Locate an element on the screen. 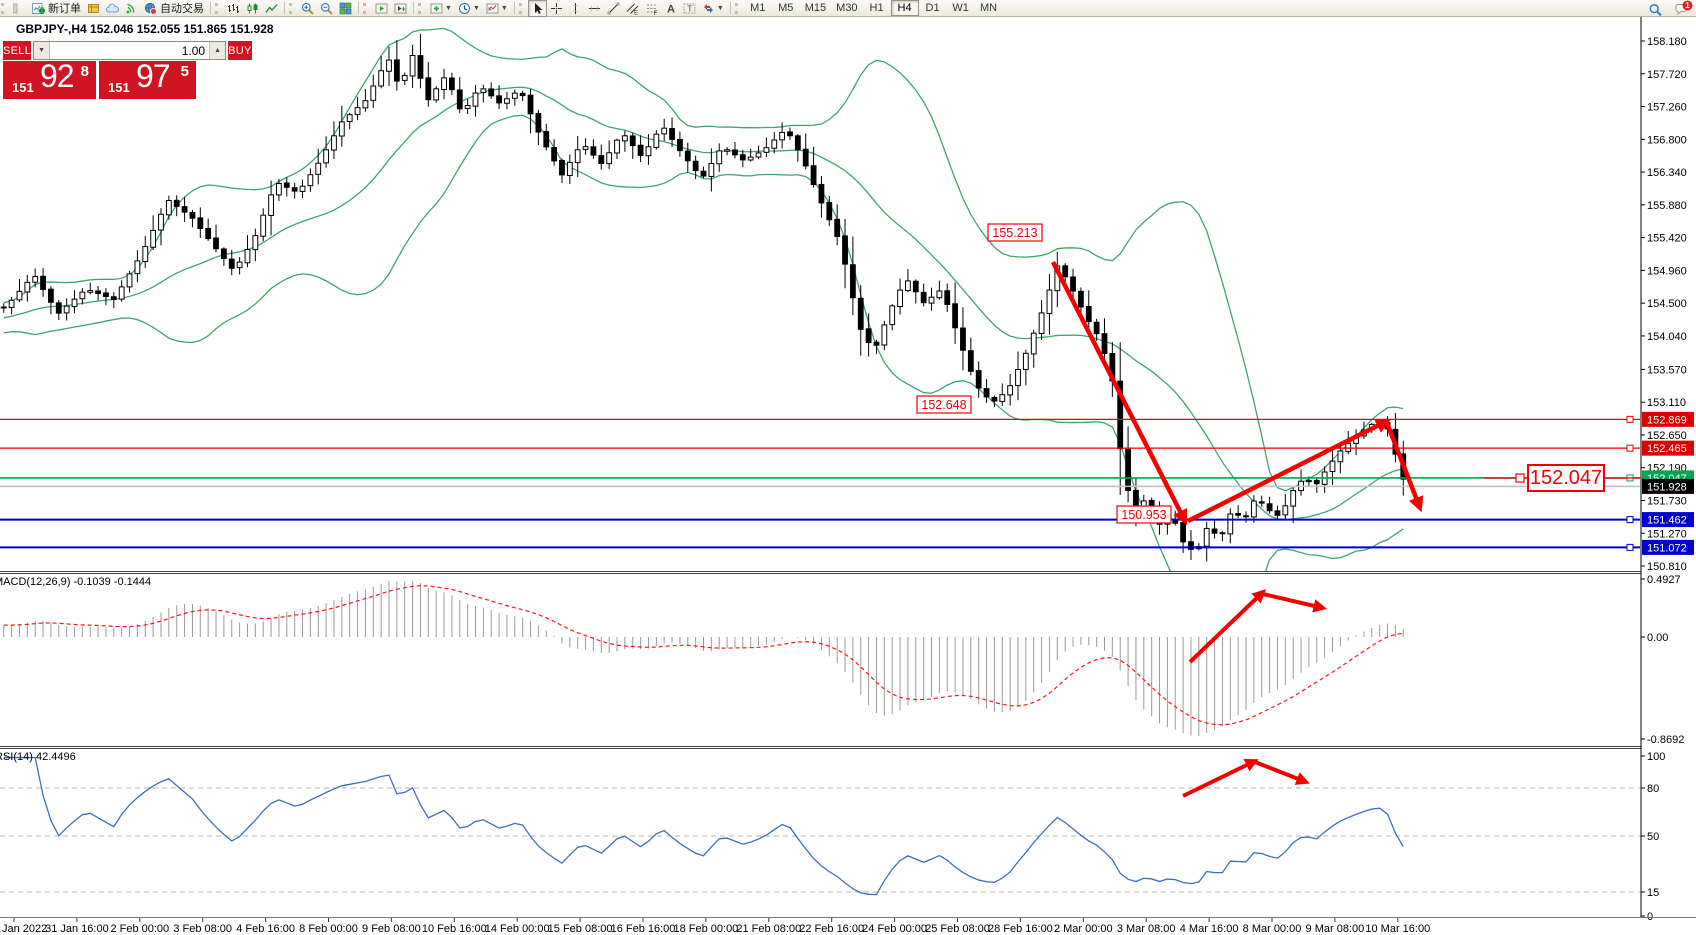 Image resolution: width=1696 pixels, height=935 pixels. periods-icon is located at coordinates (464, 8).